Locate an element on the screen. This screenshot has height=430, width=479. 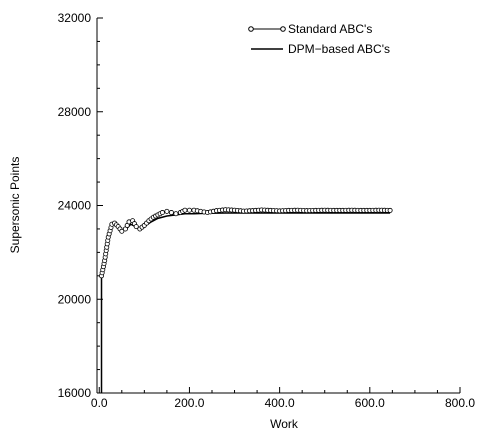
legend: Standard ABC's DPM−based ABC's is located at coordinates (319, 39).